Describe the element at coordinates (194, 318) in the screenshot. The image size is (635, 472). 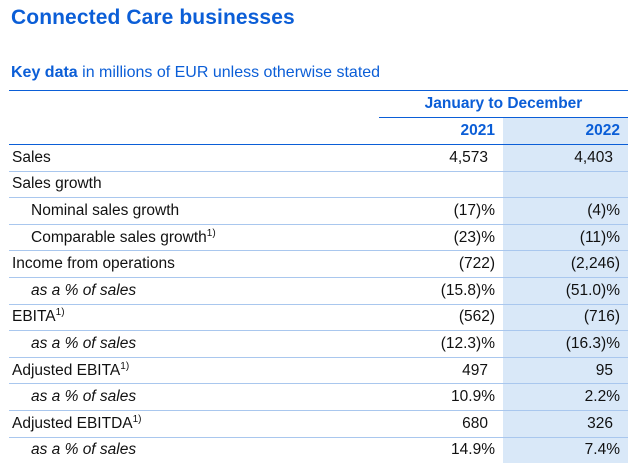
I see `row-label: EBITA1)` at that location.